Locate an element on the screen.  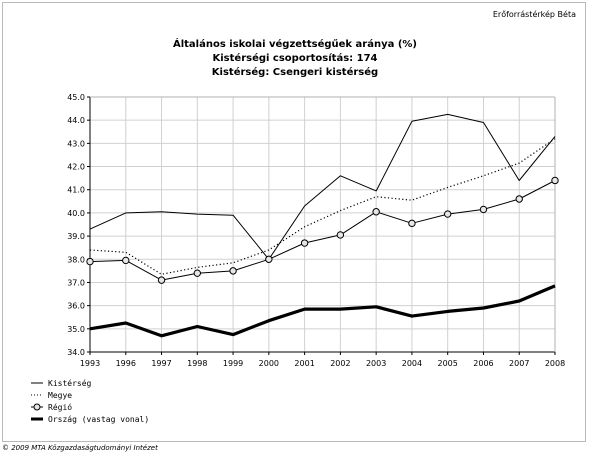
legend-item-orszag: Ország (vastag vonal) is located at coordinates (89, 419).